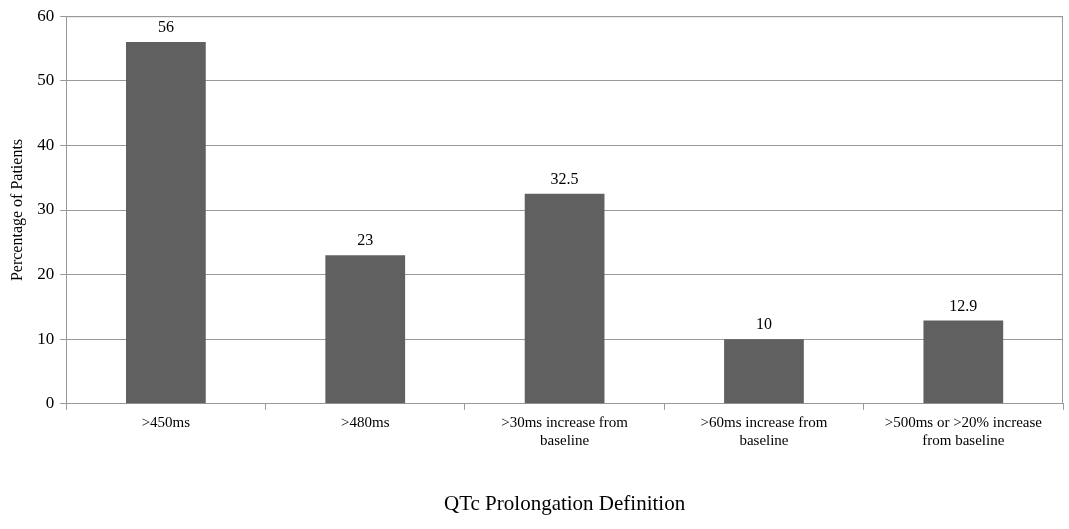 Image resolution: width=1069 pixels, height=529 pixels. What do you see at coordinates (46, 209) in the screenshot?
I see `y-tick-label: 30` at bounding box center [46, 209].